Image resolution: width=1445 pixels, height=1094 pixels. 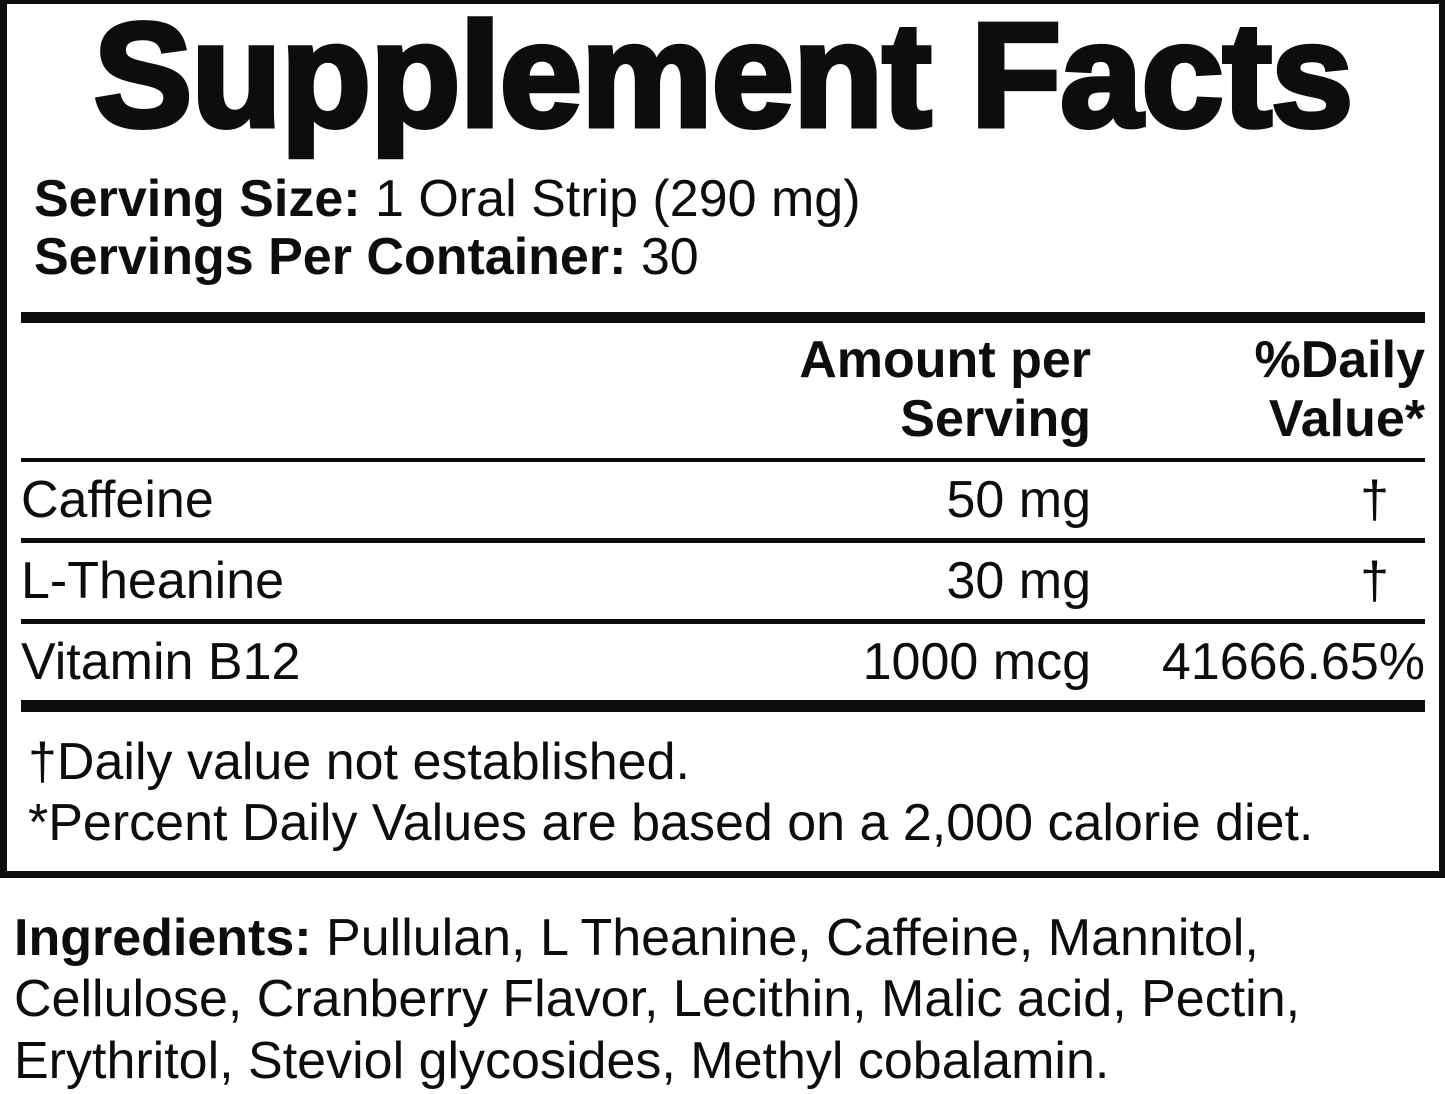 I want to click on thick-divider-bottom, so click(x=723, y=706).